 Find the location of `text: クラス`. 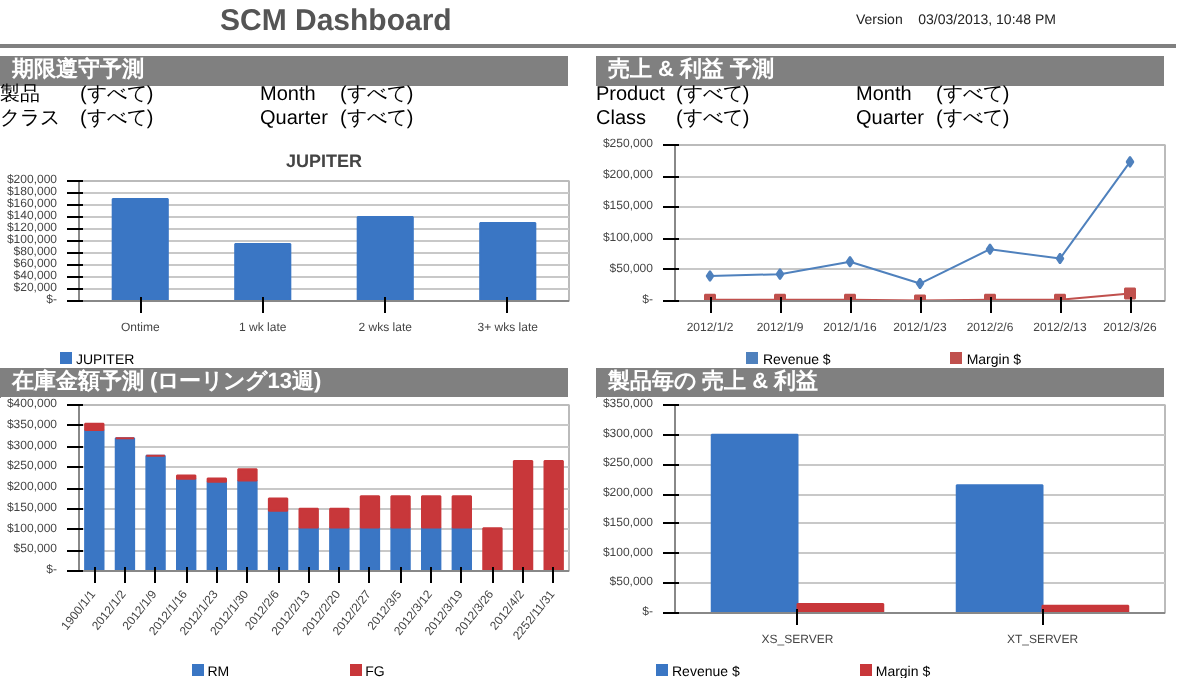

text: クラス is located at coordinates (31, 120).